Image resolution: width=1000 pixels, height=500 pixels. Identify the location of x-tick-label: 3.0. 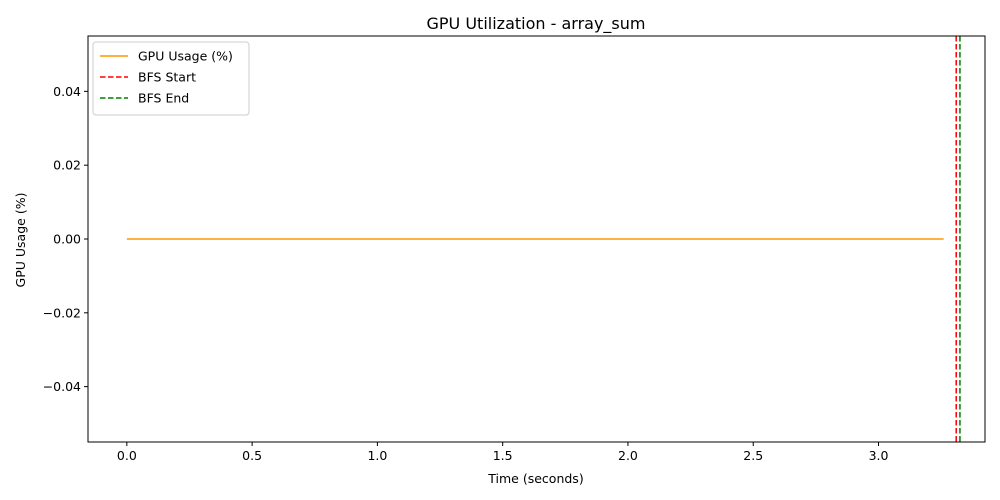
(879, 455).